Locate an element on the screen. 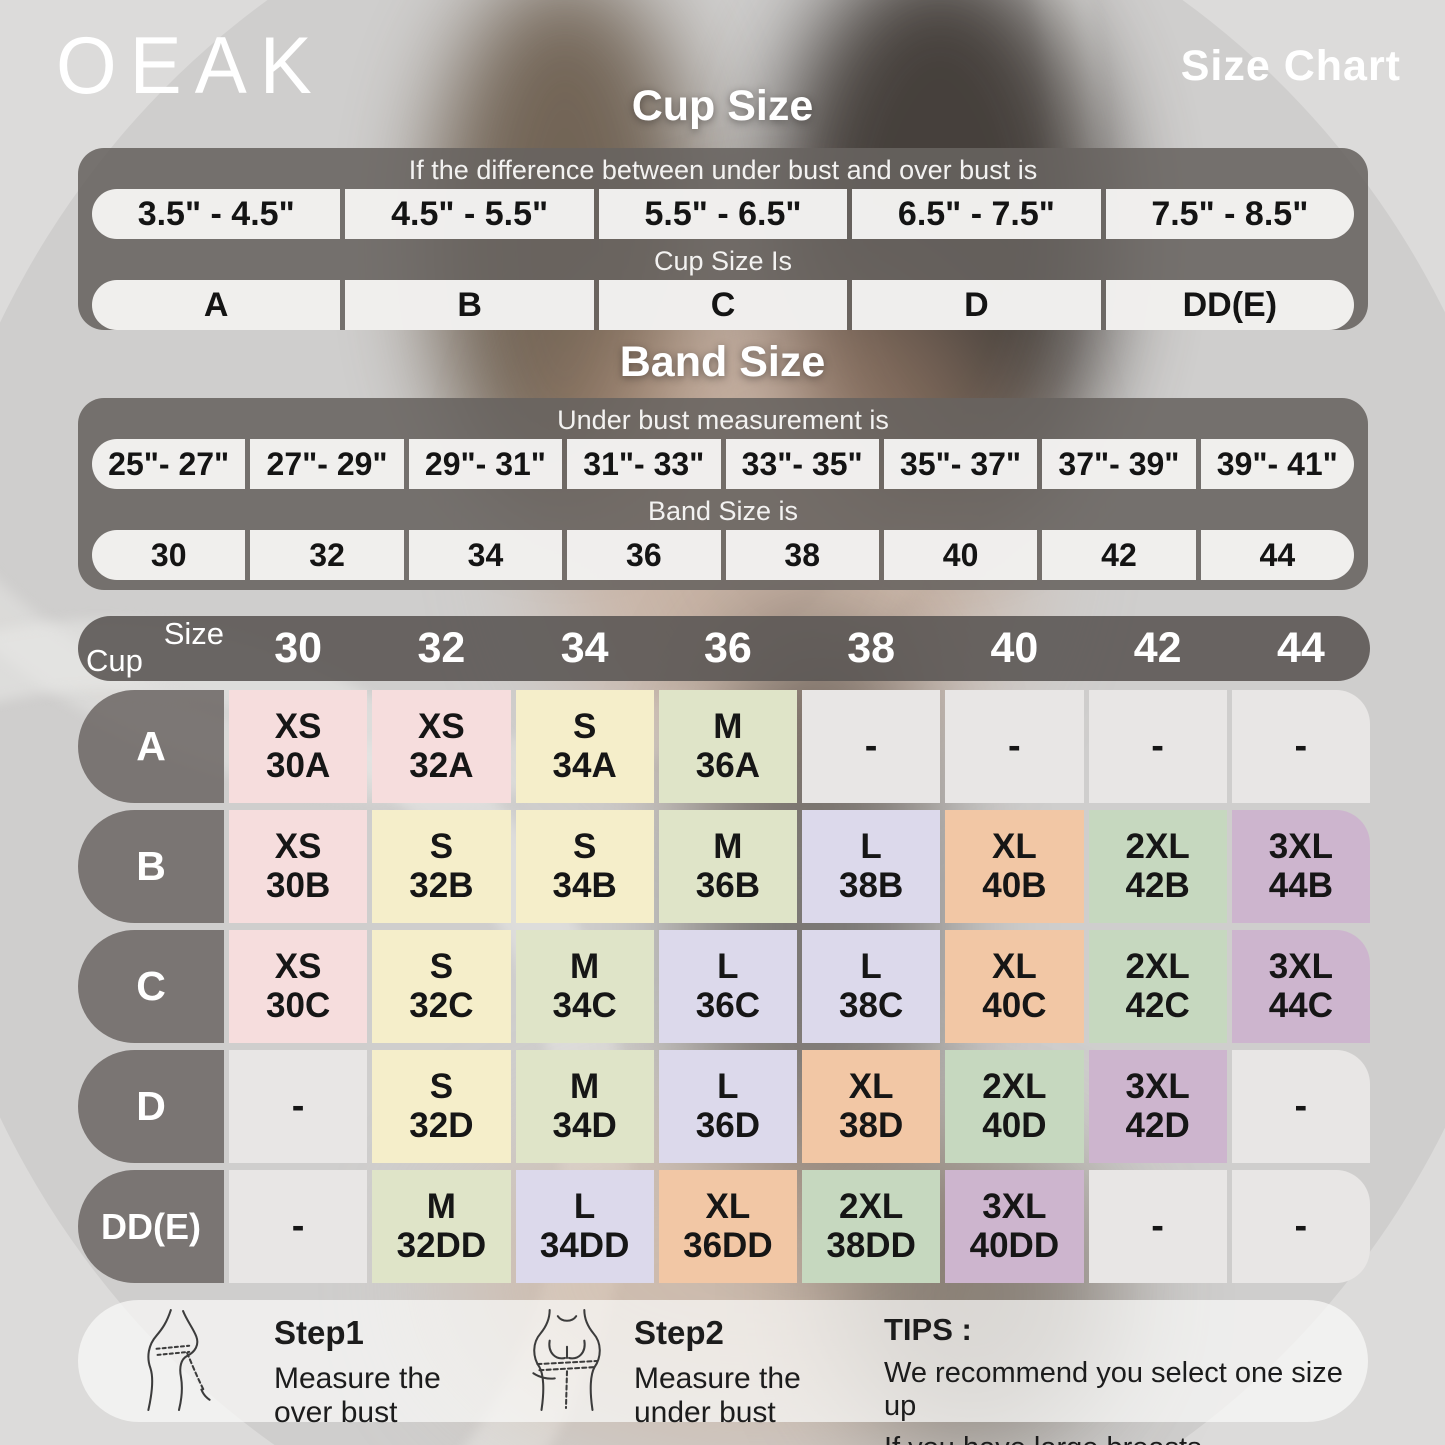 The width and height of the screenshot is (1445, 1445). step-2: Step2 Measure the under bust is located at coordinates (717, 1371).